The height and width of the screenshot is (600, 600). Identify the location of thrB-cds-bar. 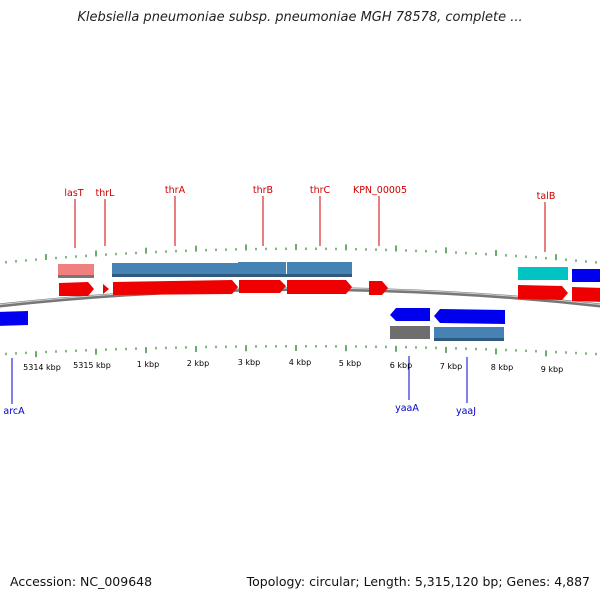
(262, 268).